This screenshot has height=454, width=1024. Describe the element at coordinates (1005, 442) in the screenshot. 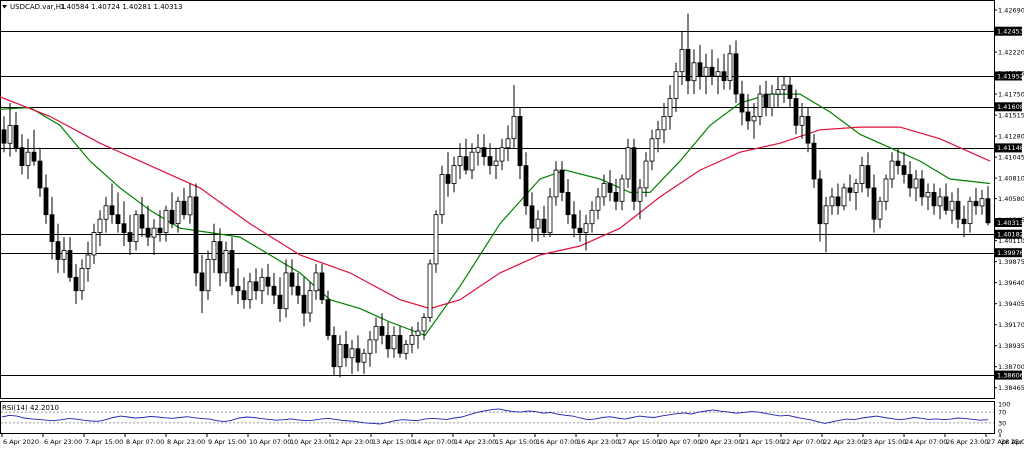

I see `x-tick-label-24: 27 Apr 15:00` at that location.